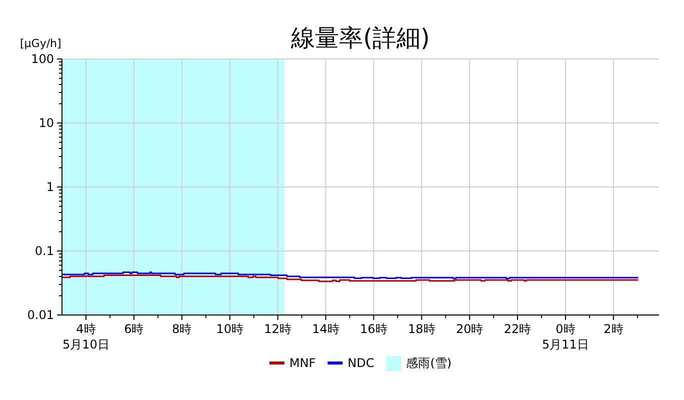 The height and width of the screenshot is (400, 684). What do you see at coordinates (42, 59) in the screenshot?
I see `y-tick-label: 100` at bounding box center [42, 59].